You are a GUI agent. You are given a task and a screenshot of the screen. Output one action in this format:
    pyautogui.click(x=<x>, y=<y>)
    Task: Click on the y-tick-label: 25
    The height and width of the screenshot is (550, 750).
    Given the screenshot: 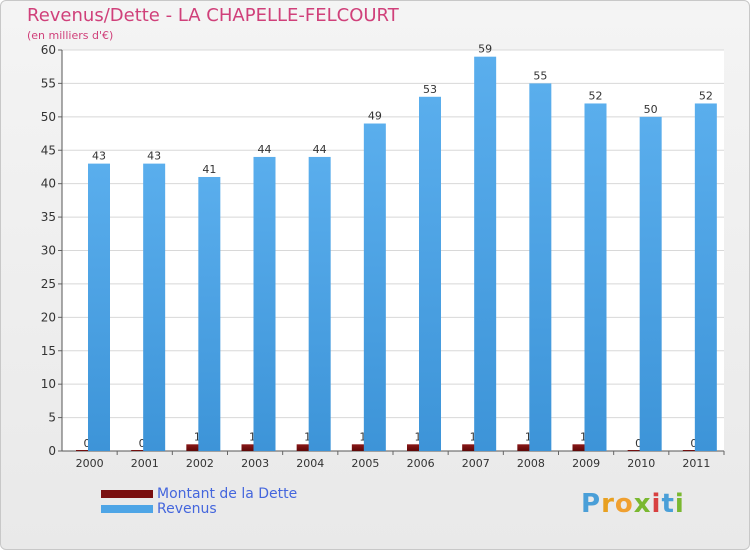 What is the action you would take?
    pyautogui.click(x=48, y=284)
    